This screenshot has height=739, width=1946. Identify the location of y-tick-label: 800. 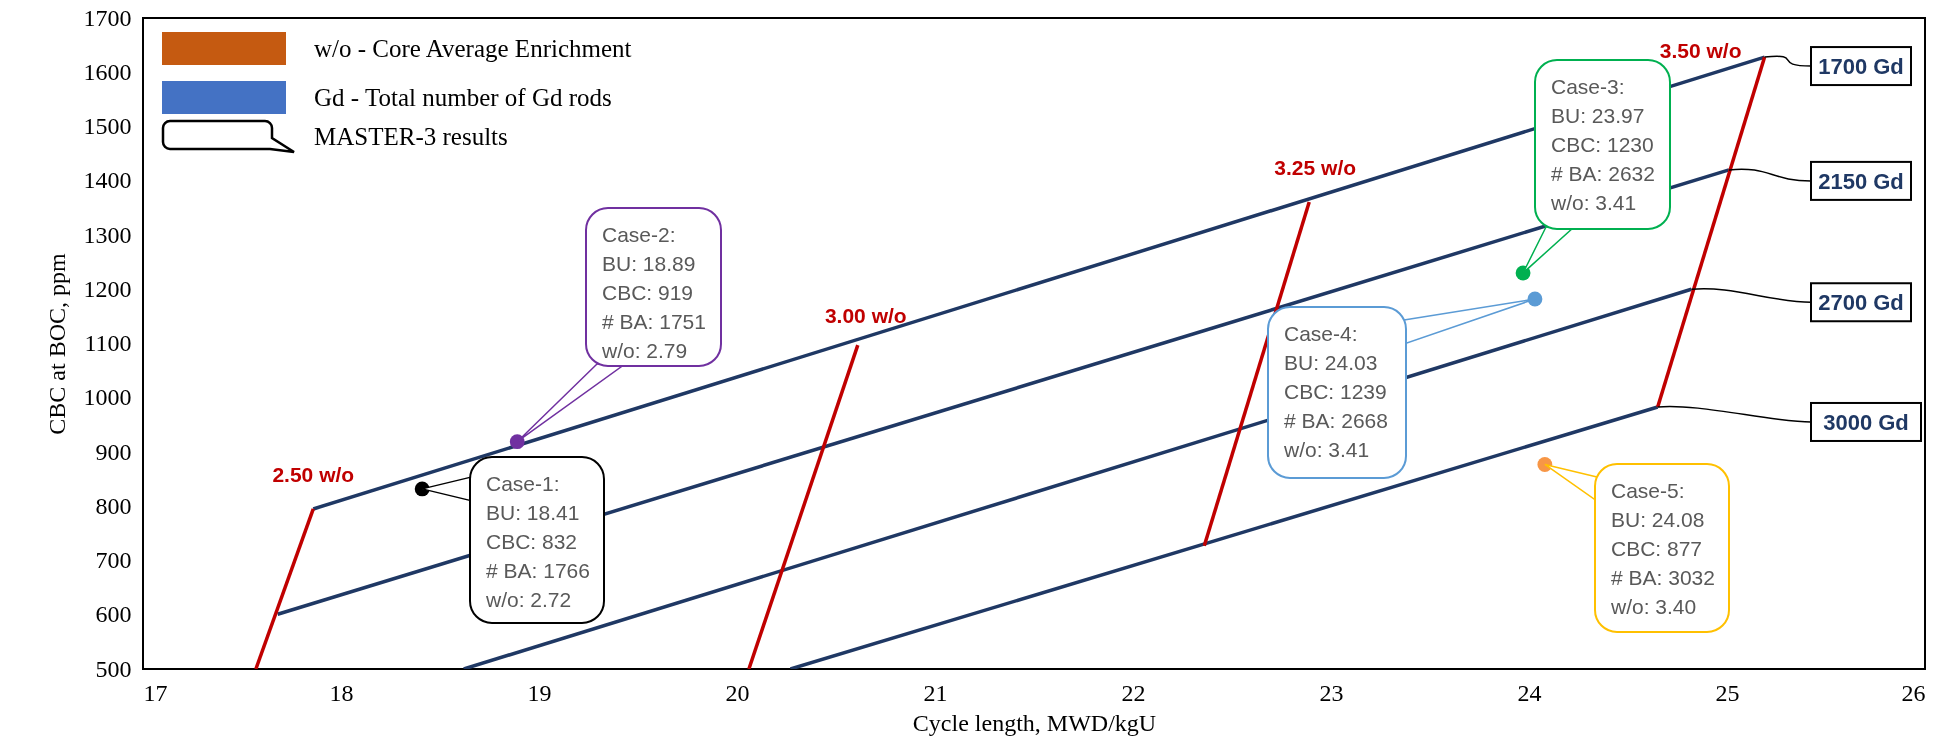
(113, 505).